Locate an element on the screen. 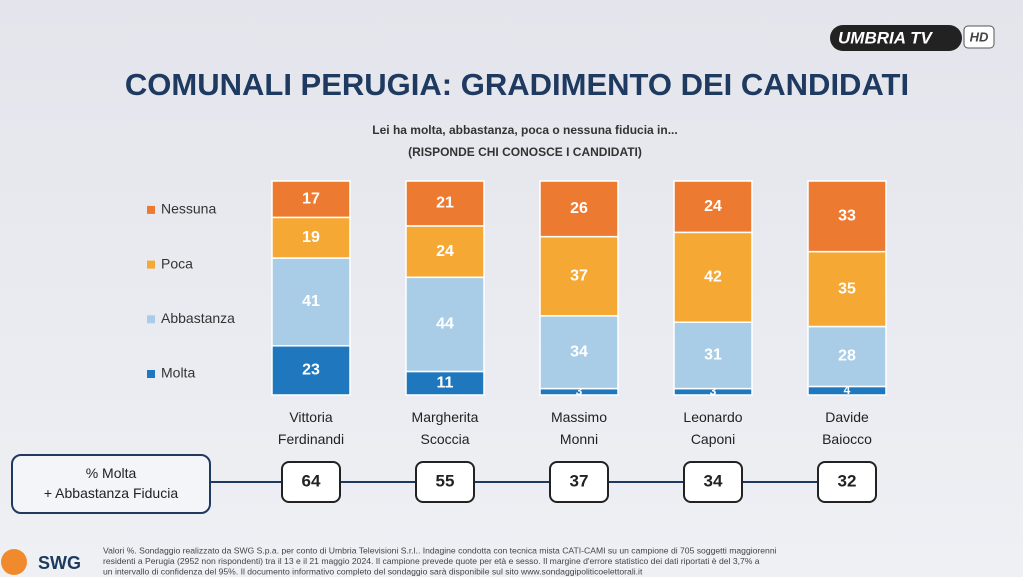 The width and height of the screenshot is (1023, 577). hd-label: HD is located at coordinates (979, 36).